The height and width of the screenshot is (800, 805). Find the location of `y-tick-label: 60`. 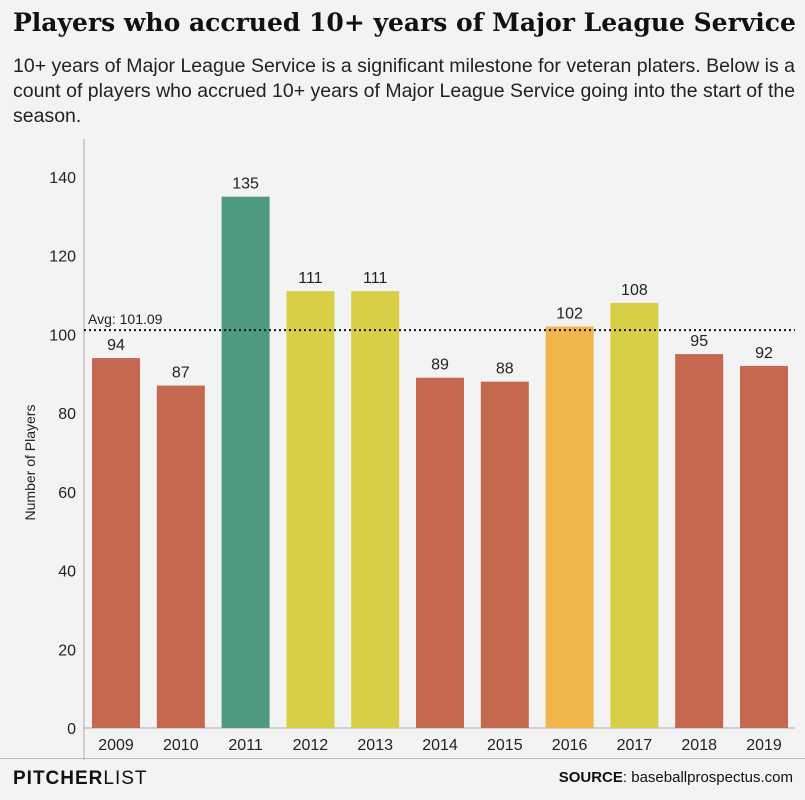

y-tick-label: 60 is located at coordinates (67, 493).